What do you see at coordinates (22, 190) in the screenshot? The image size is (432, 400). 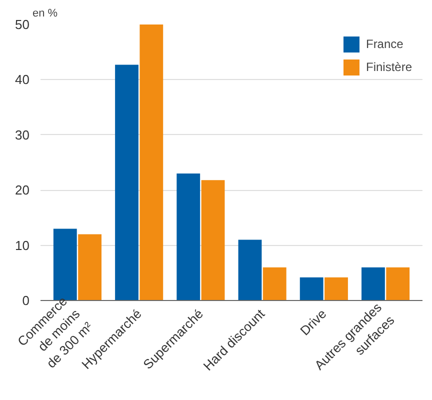 I see `y-tick-label: 20` at bounding box center [22, 190].